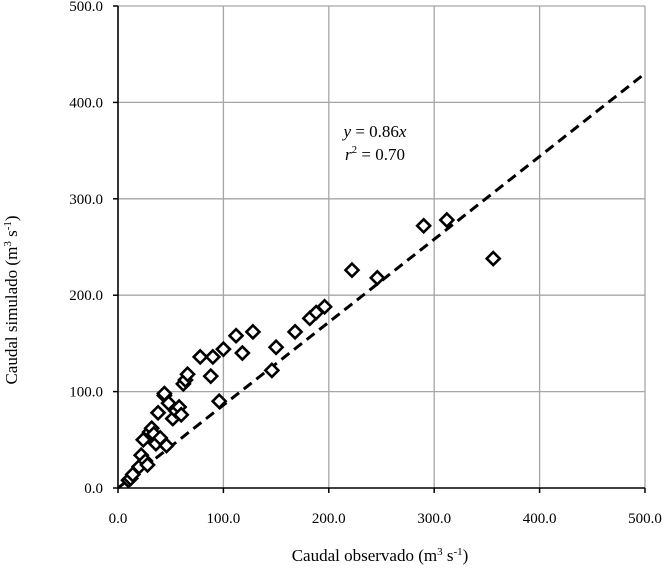  I want to click on y-tick-label: 0.0, so click(93, 489).